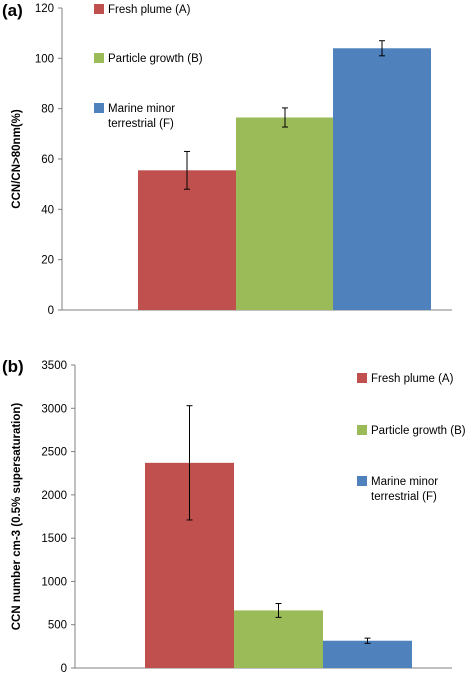 Image resolution: width=474 pixels, height=676 pixels. Describe the element at coordinates (47, 160) in the screenshot. I see `y-tick-label: 60` at that location.